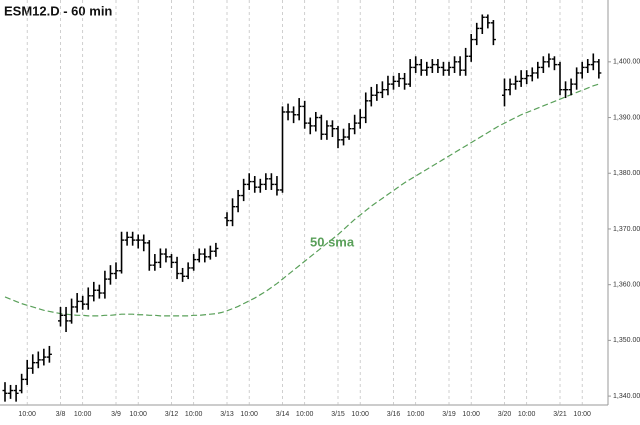  What do you see at coordinates (283, 414) in the screenshot?
I see `x-tick-label: 3/14` at bounding box center [283, 414].